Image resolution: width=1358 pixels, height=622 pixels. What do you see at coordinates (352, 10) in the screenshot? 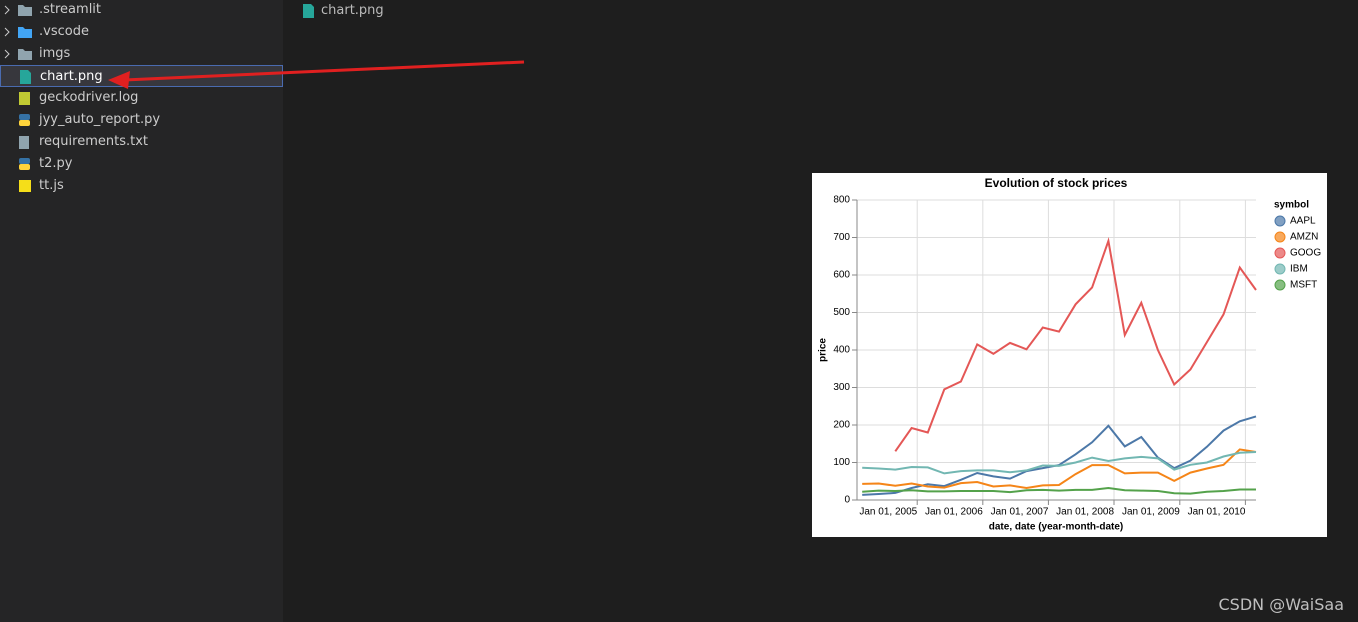
I see `tab-label: chart.png` at bounding box center [352, 10].